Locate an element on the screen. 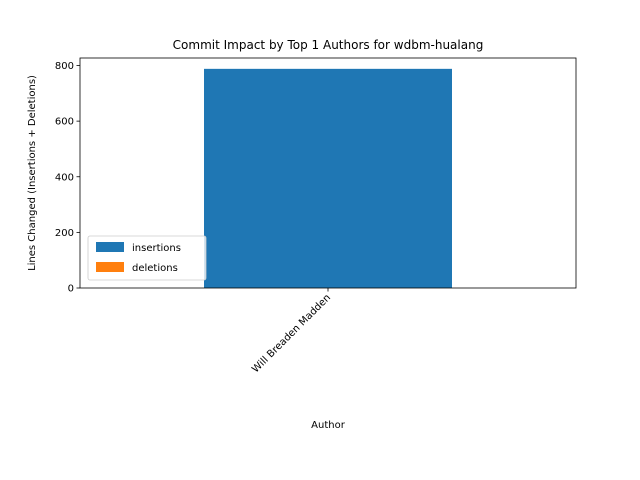 Image resolution: width=640 pixels, height=480 pixels. y-axis-ticks: 0 200 400 600 800 is located at coordinates (67, 178).